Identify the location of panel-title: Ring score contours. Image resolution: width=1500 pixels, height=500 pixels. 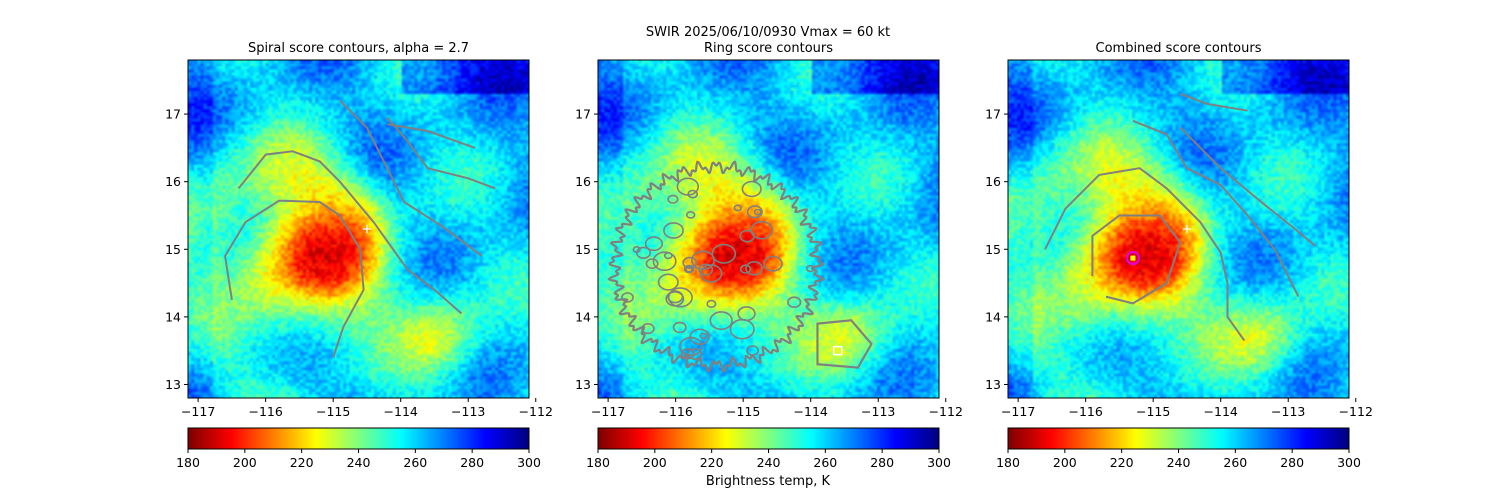
(768, 48).